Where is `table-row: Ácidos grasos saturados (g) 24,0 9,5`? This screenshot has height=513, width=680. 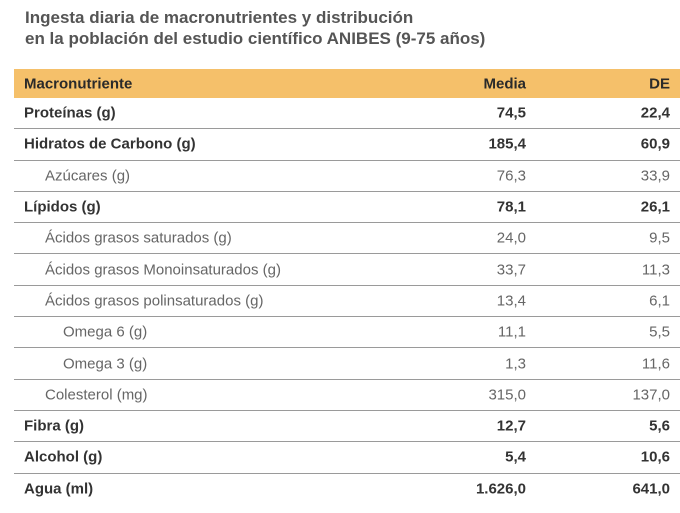
table-row: Ácidos grasos saturados (g) 24,0 9,5 is located at coordinates (347, 239).